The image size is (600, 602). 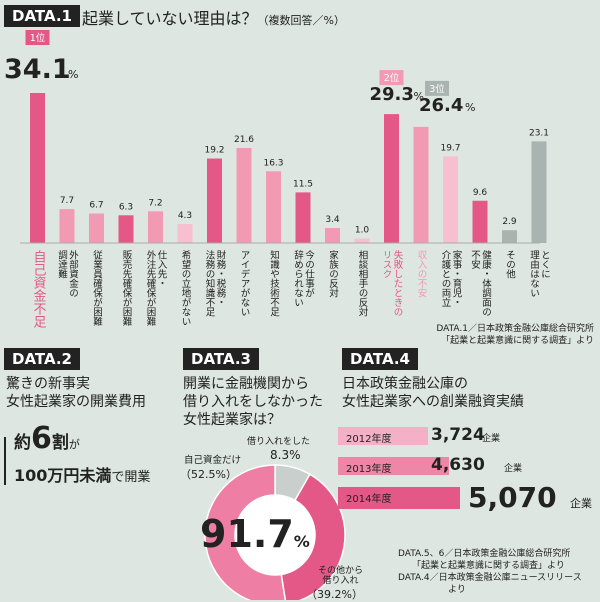 I want to click on category-label-5: 希望の立地がない, so click(x=185, y=288).